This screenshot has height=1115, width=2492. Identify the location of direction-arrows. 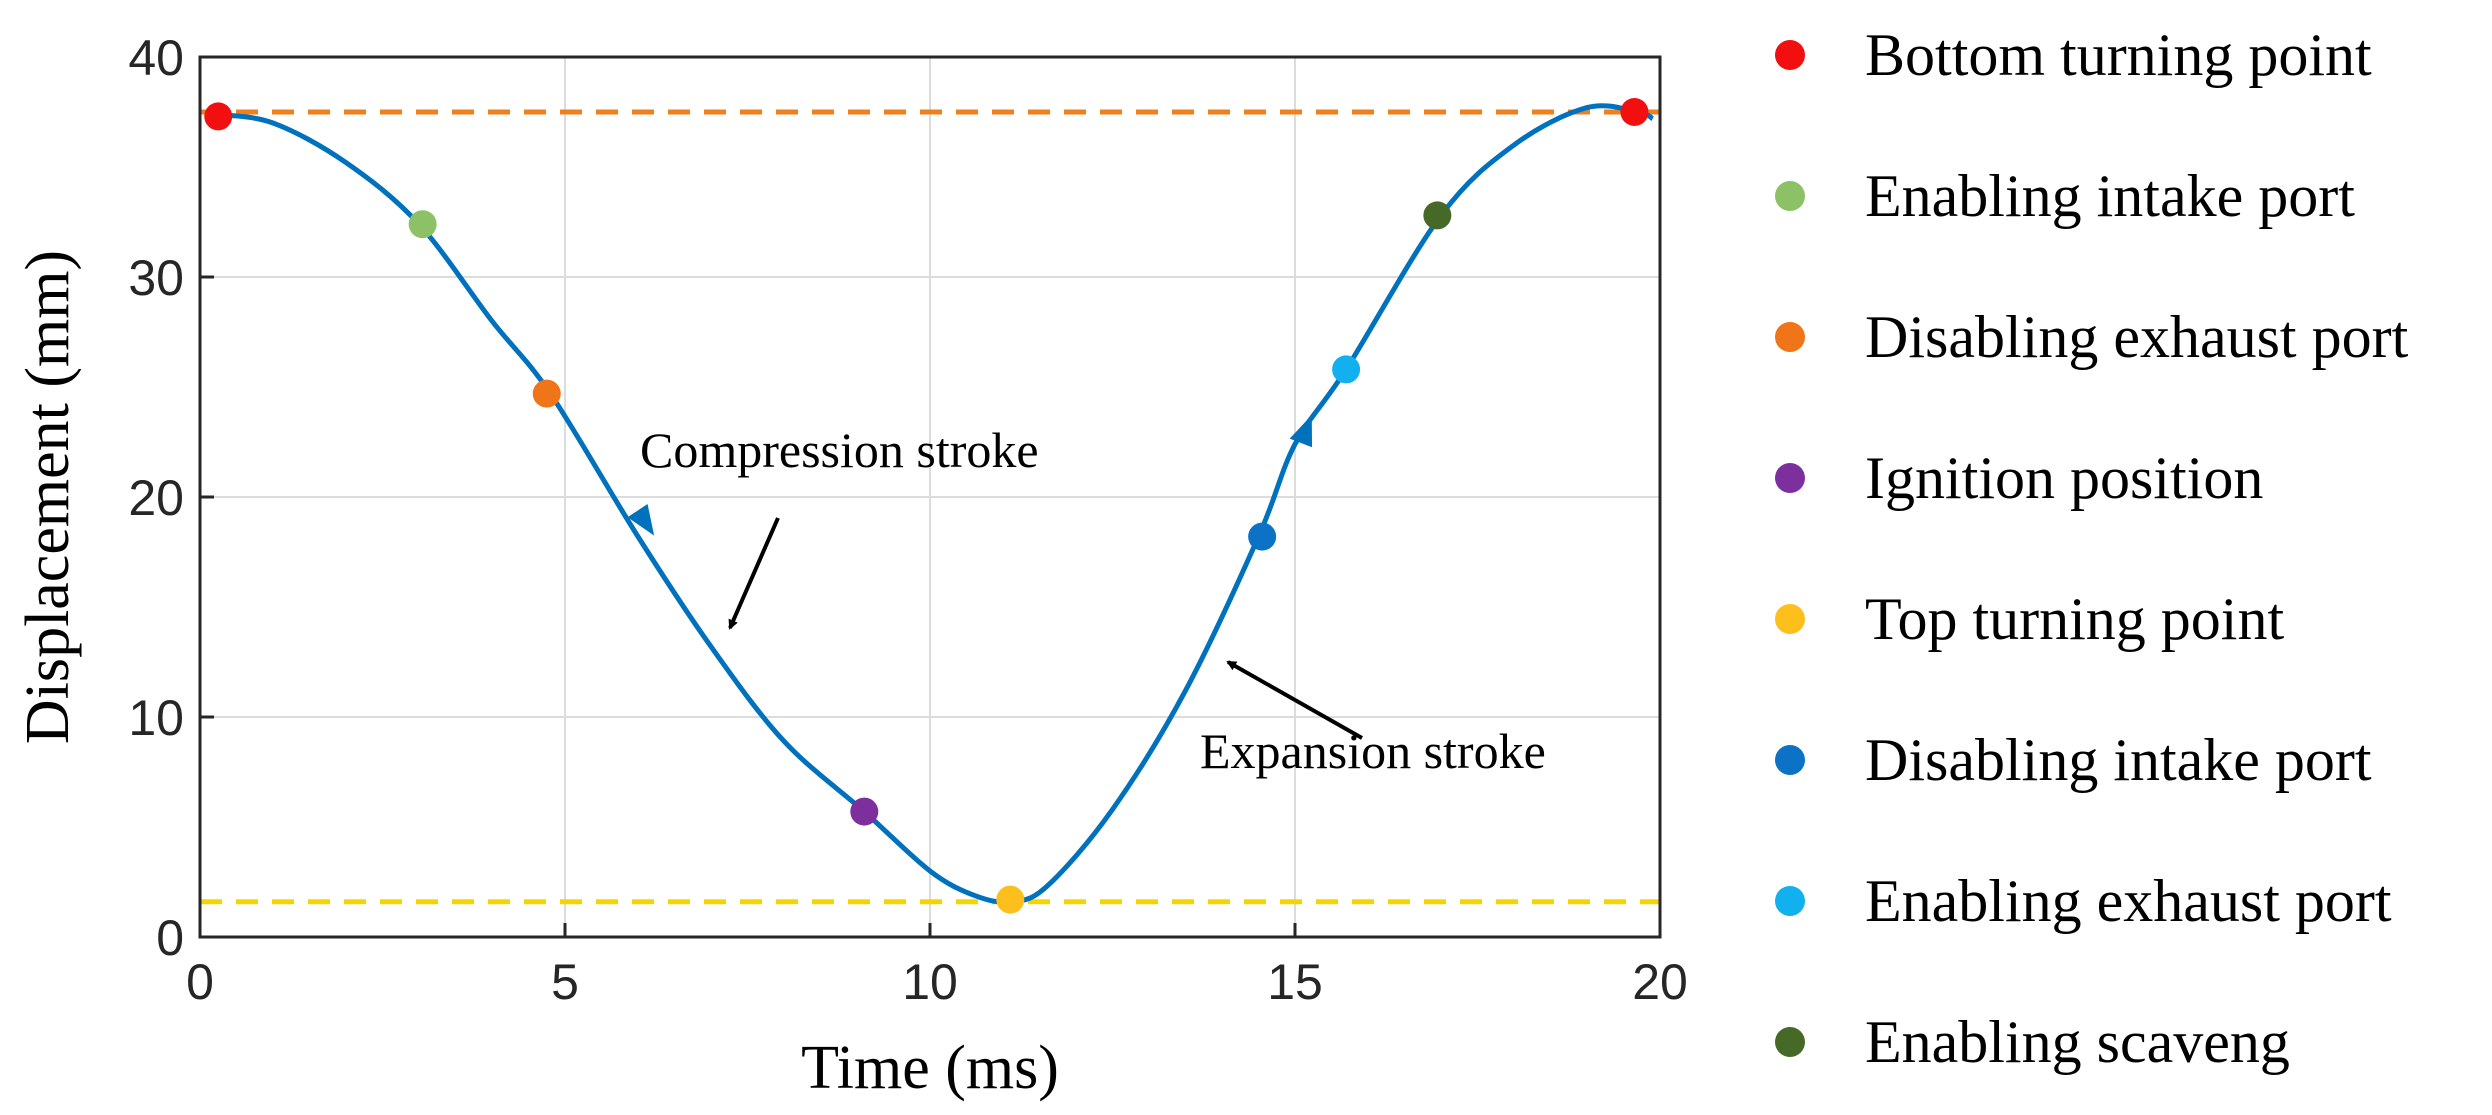
(970, 475).